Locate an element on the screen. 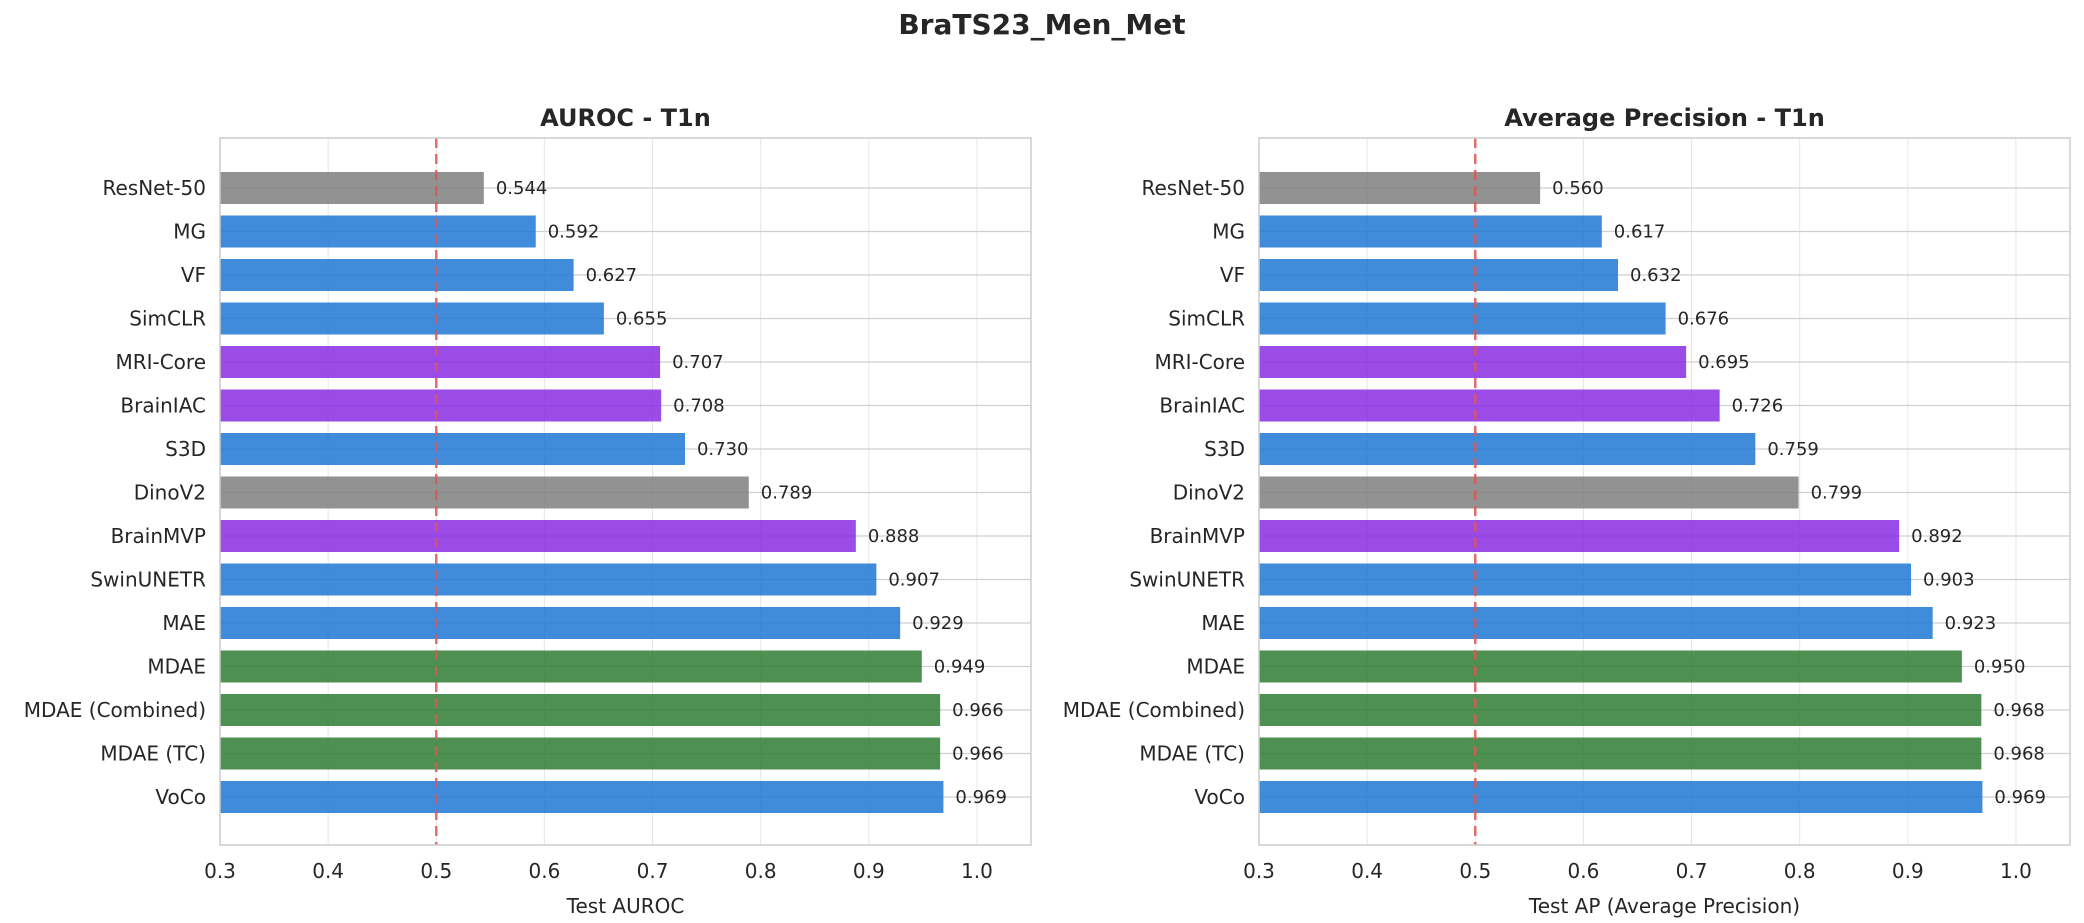 The height and width of the screenshot is (923, 2084). x-tick-label: 0.6 is located at coordinates (1583, 871).